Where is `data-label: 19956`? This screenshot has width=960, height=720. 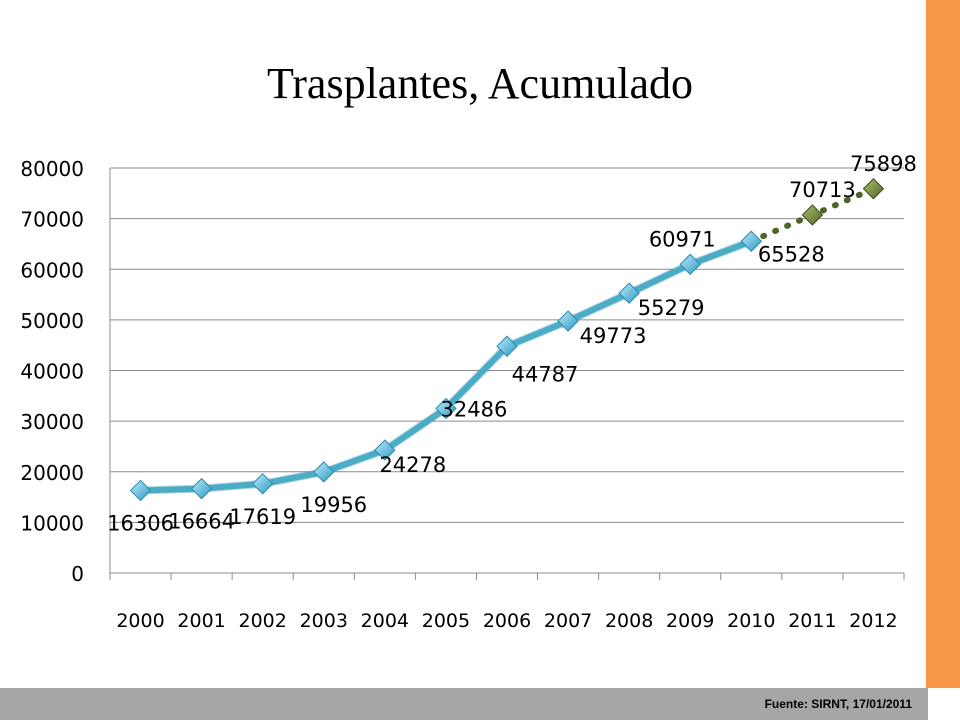 data-label: 19956 is located at coordinates (333, 505).